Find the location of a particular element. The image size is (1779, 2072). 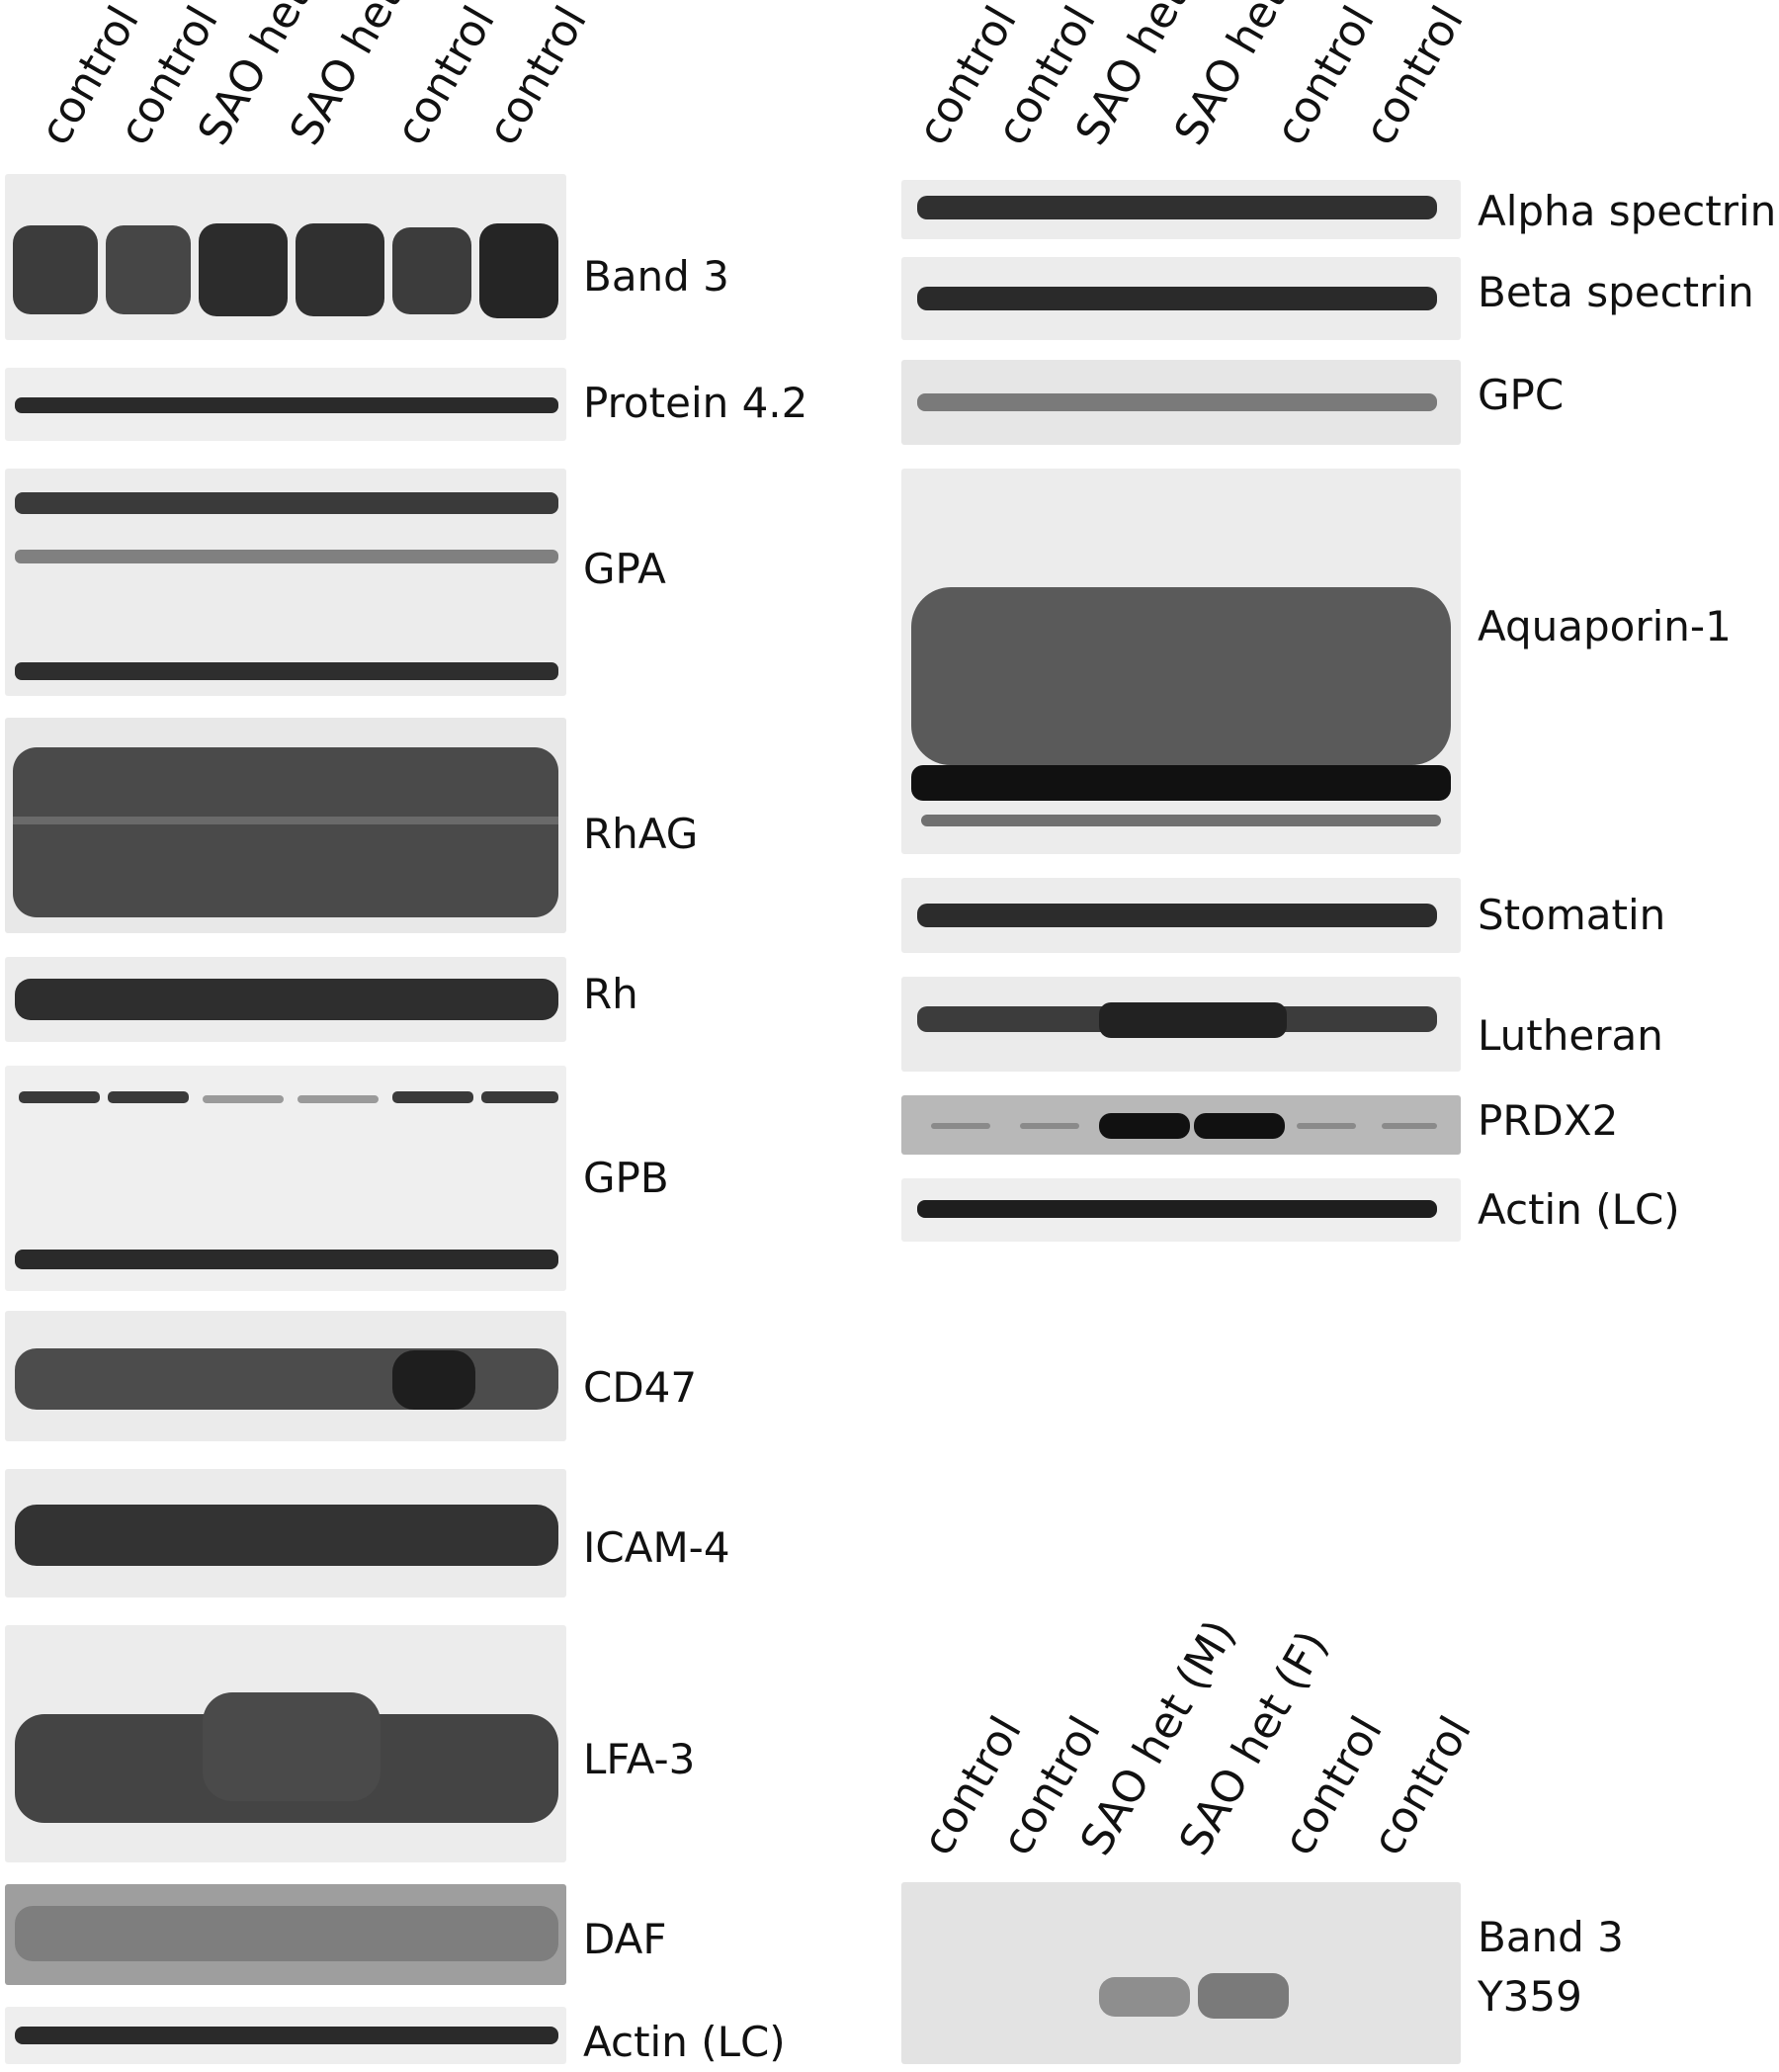

protein-label: Alpha spectrin is located at coordinates (1627, 211).